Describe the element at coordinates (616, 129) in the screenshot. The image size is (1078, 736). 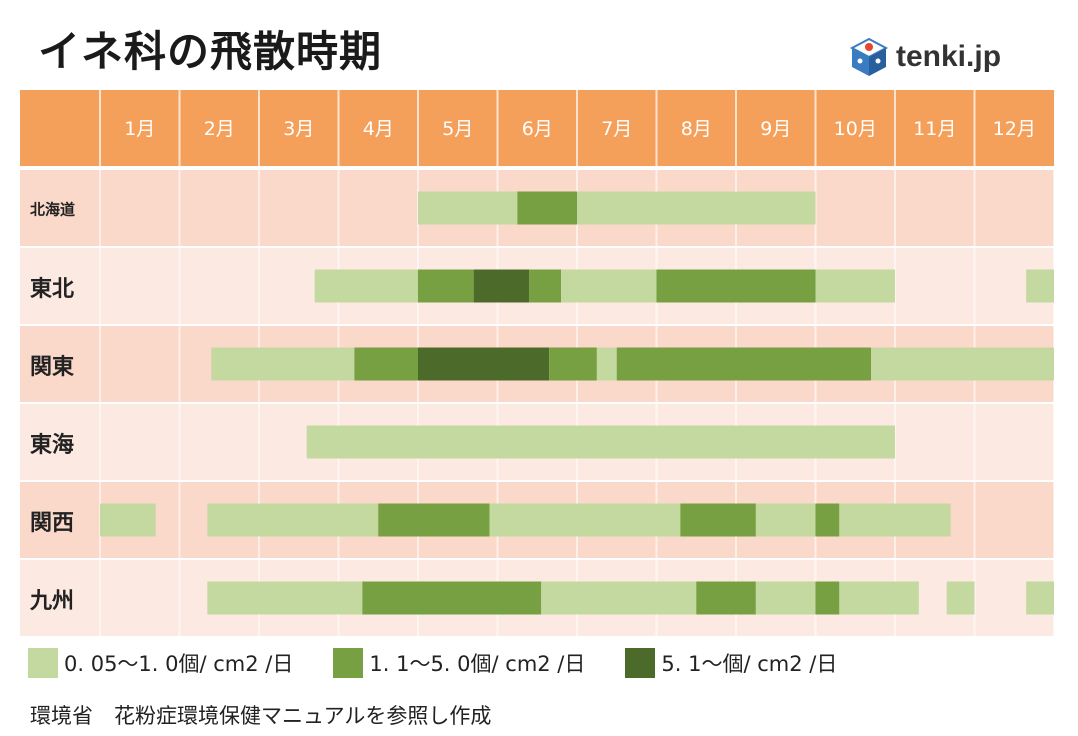
I see `month-label: 7月` at that location.